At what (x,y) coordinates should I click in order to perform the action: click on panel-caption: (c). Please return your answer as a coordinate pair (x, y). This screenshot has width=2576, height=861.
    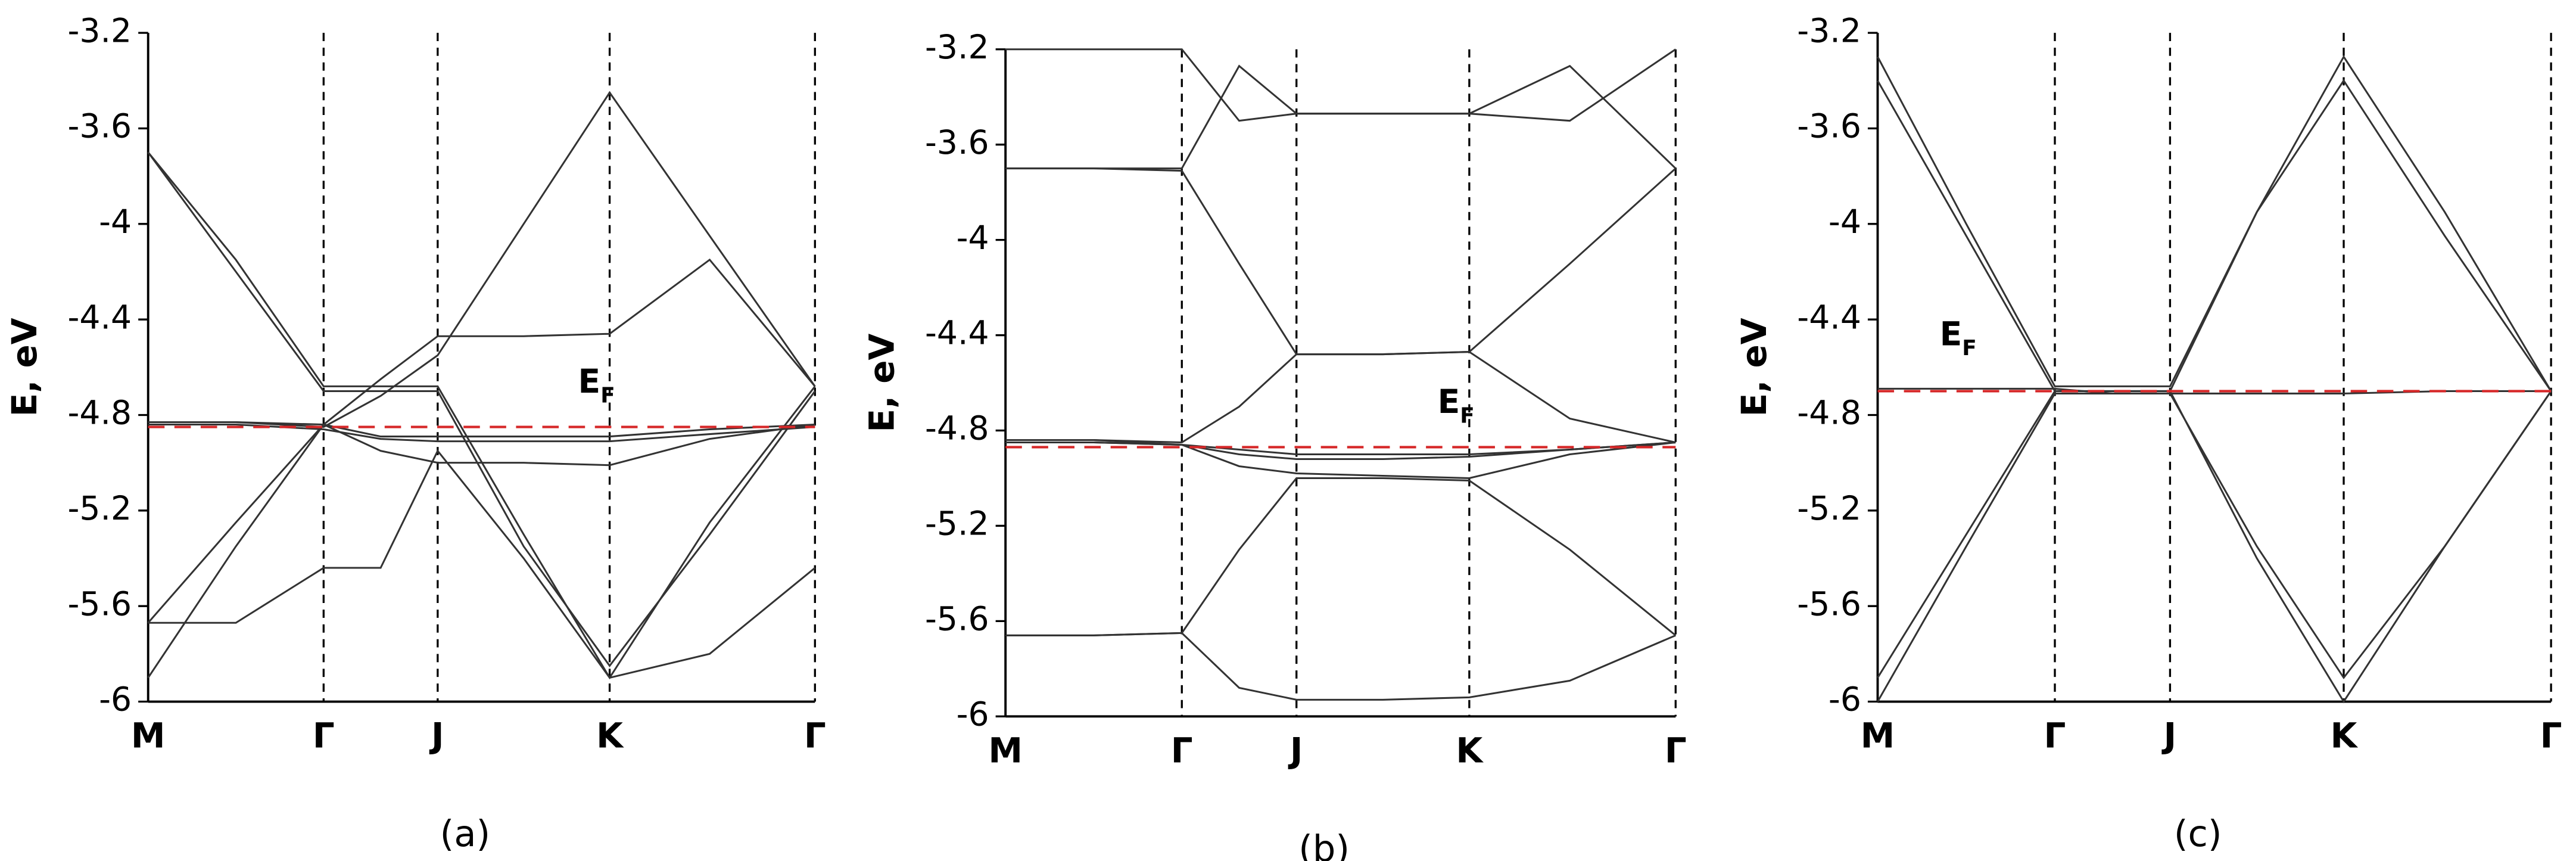
    Looking at the image, I should click on (2198, 834).